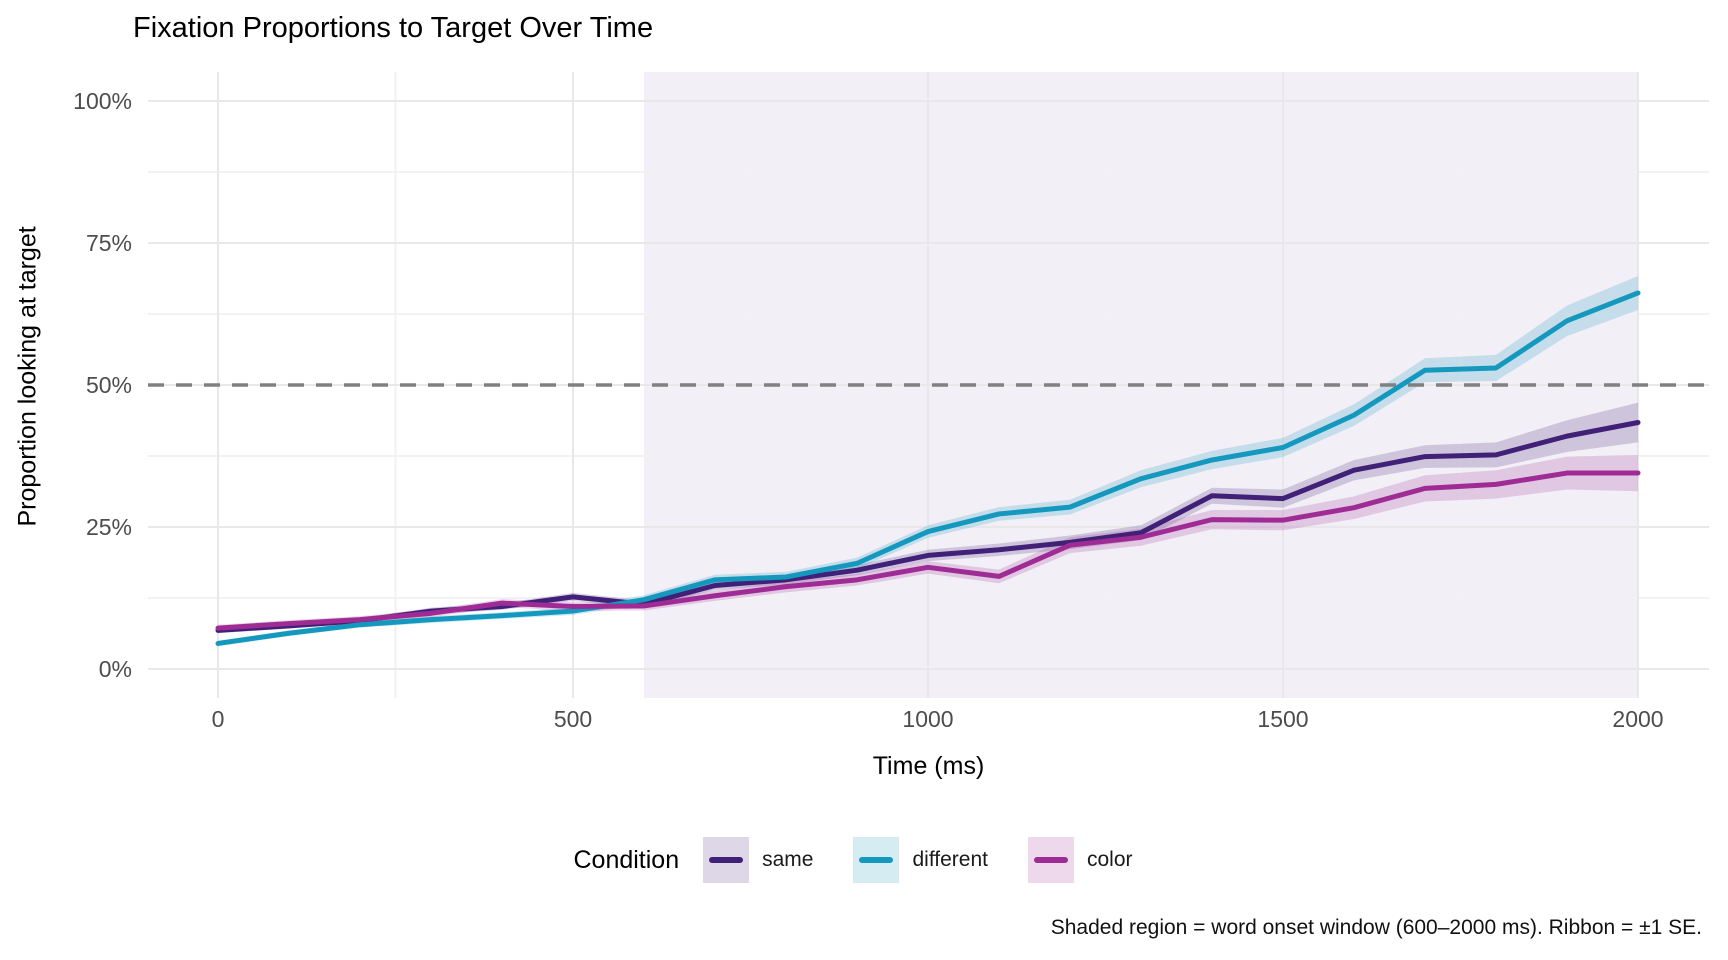 The width and height of the screenshot is (1728, 960). I want to click on legend-key-line-different, so click(876, 860).